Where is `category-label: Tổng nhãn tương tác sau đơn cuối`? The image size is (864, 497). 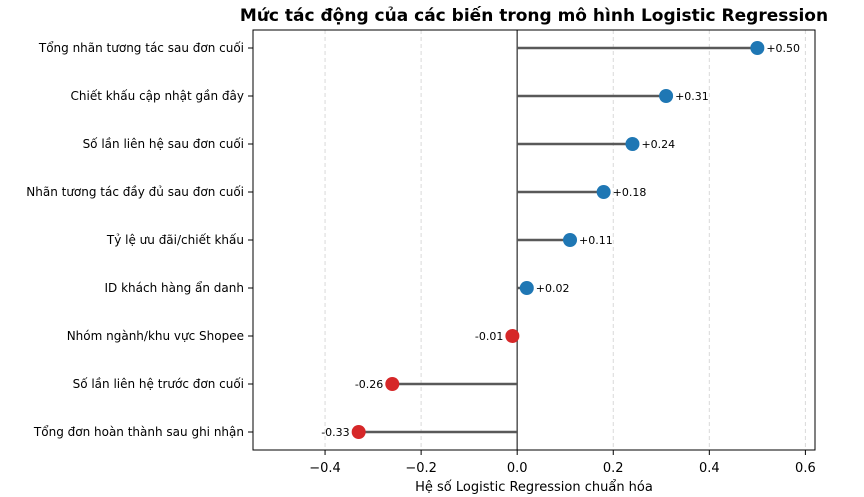 category-label: Tổng nhãn tương tác sau đơn cuối is located at coordinates (141, 48).